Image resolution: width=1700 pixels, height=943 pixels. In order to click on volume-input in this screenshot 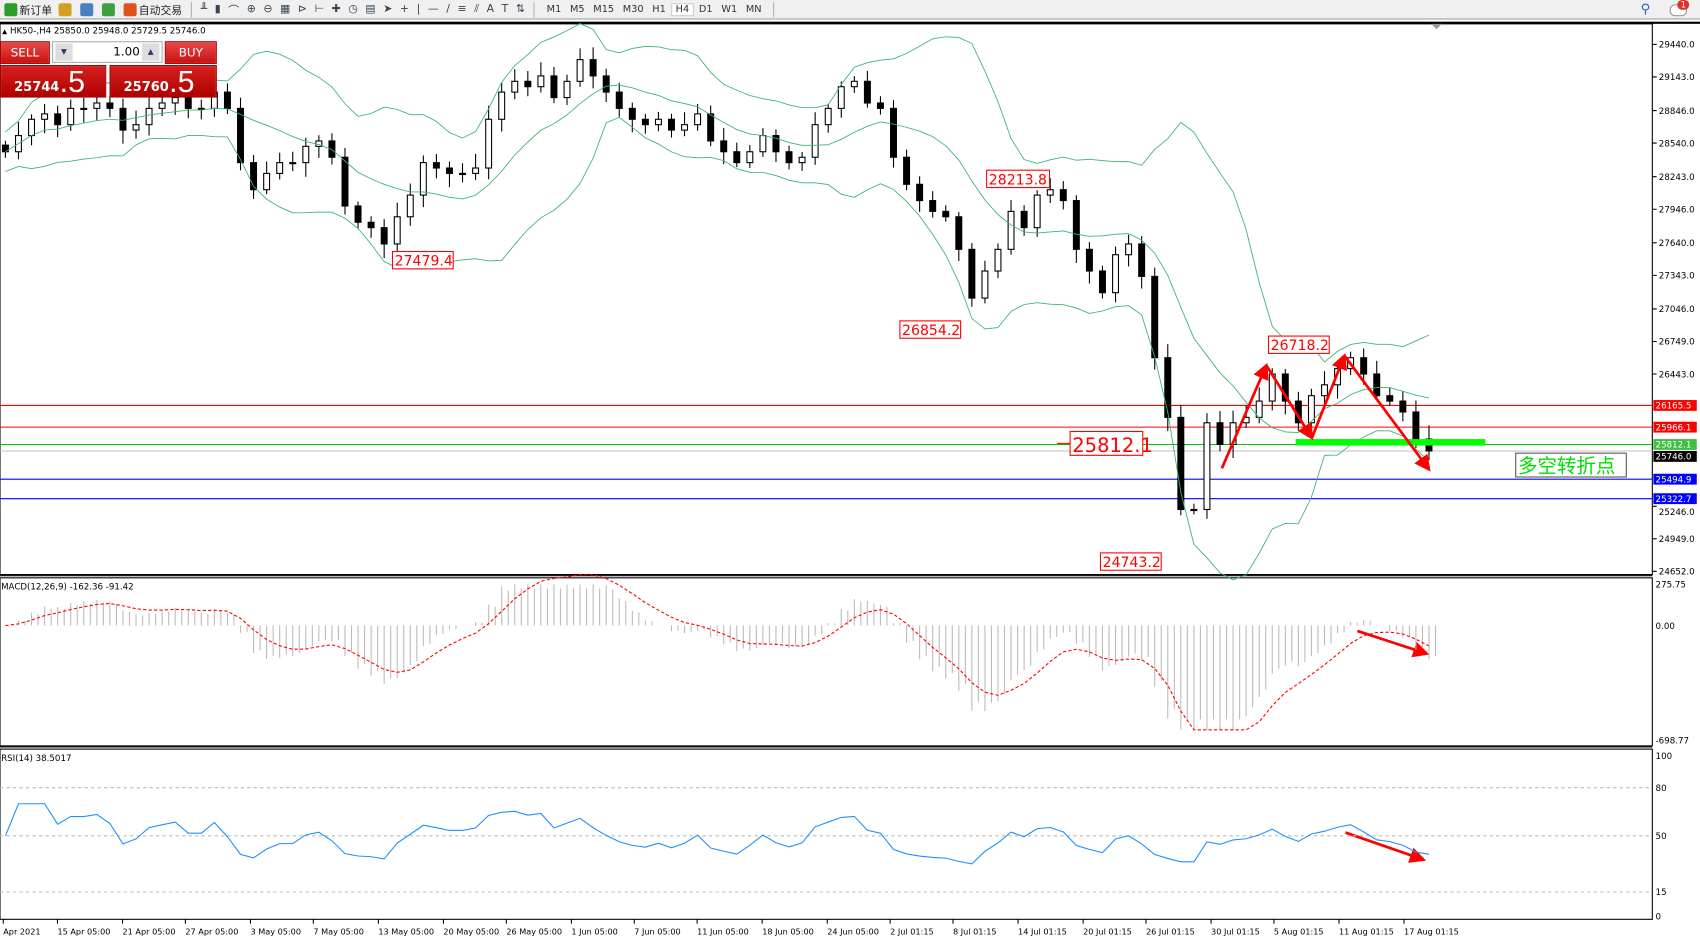, I will do `click(107, 51)`.